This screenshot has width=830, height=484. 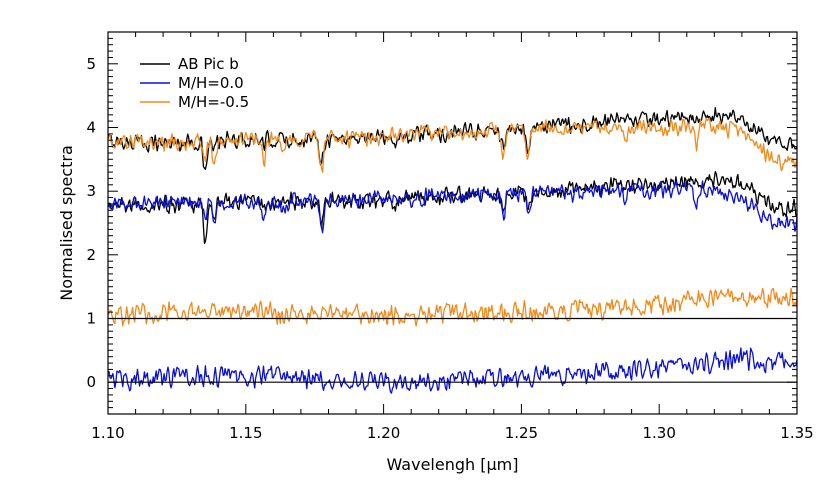 What do you see at coordinates (796, 433) in the screenshot?
I see `x-tick-label: 1.35` at bounding box center [796, 433].